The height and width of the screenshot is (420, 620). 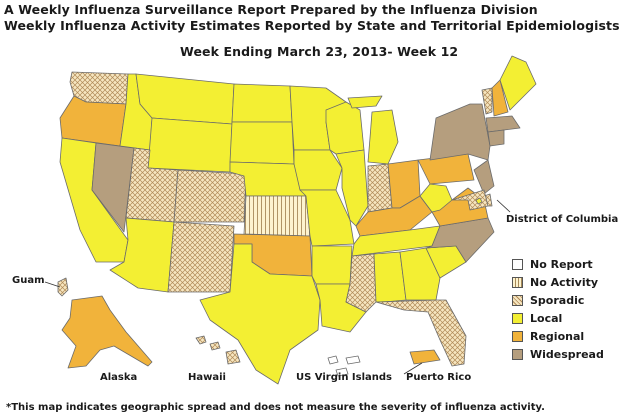 I want to click on state-ia, so click(x=318, y=170).